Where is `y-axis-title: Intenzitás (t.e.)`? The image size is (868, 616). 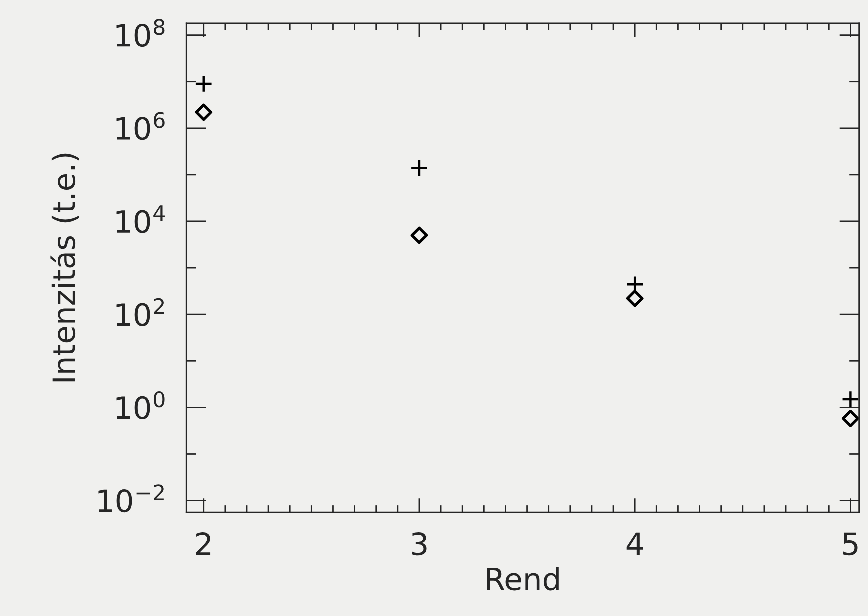 y-axis-title: Intenzitás (t.e.) is located at coordinates (65, 268).